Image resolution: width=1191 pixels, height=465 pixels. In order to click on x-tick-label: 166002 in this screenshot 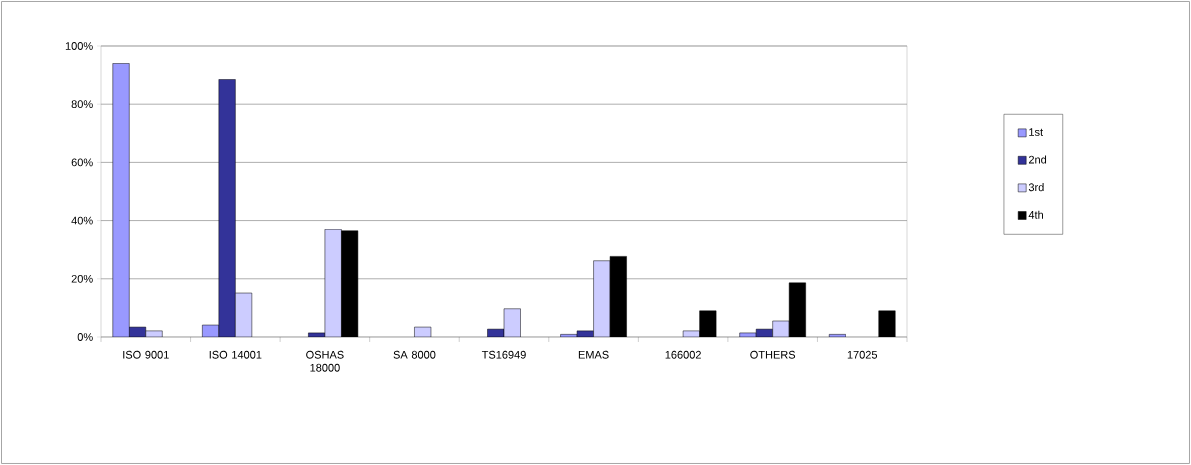, I will do `click(683, 354)`.